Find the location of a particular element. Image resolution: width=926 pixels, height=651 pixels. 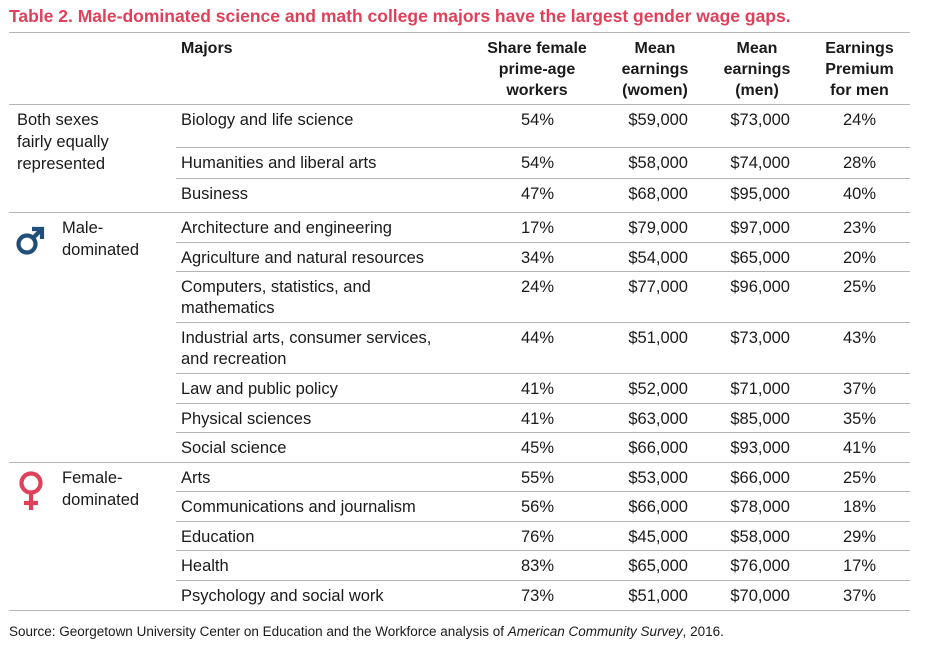

bottom-rule is located at coordinates (459, 610).